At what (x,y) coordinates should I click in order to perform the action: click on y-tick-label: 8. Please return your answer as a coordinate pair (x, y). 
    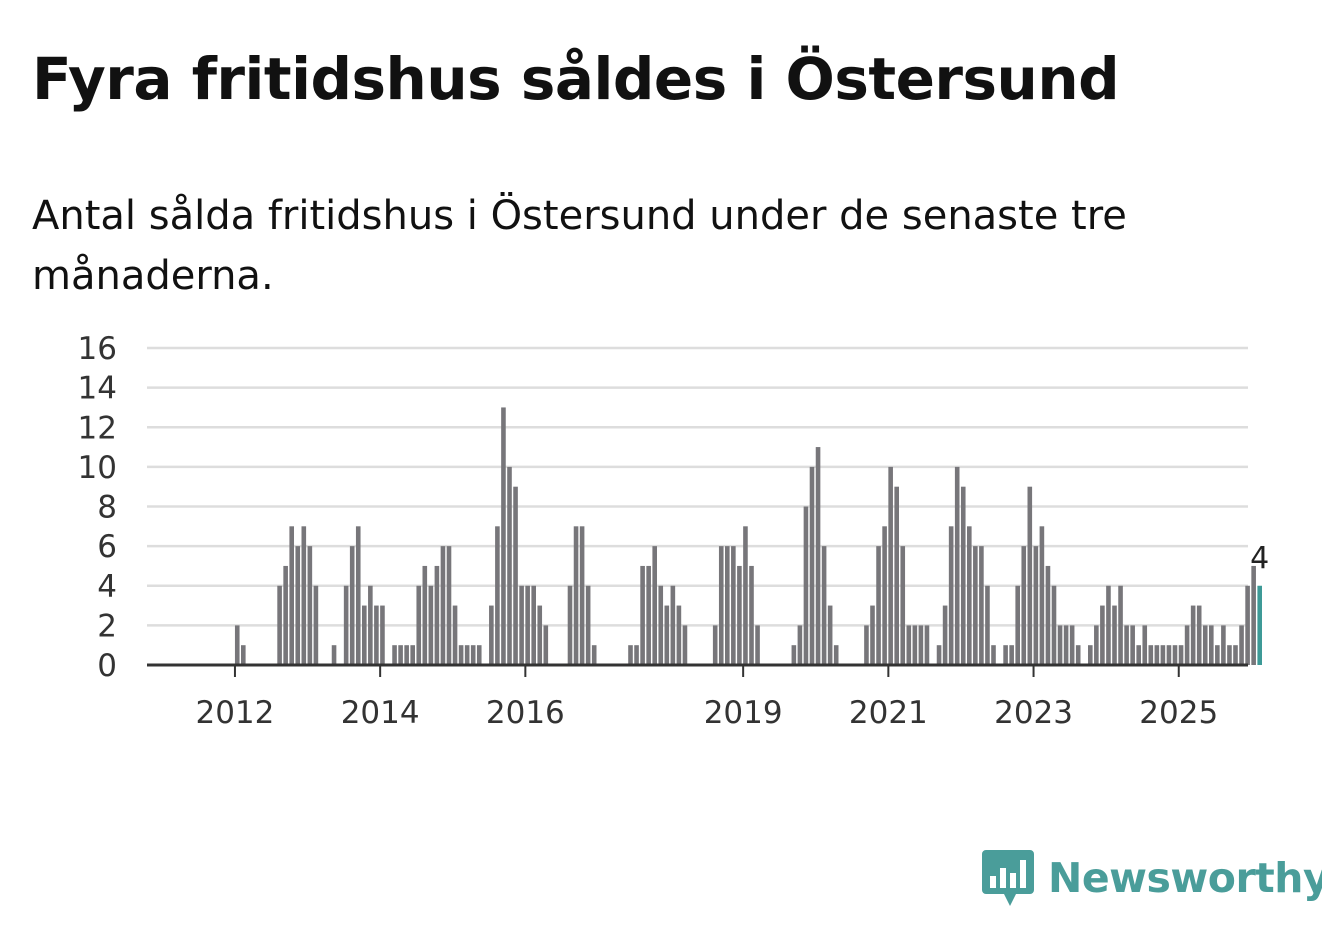
    Looking at the image, I should click on (107, 508).